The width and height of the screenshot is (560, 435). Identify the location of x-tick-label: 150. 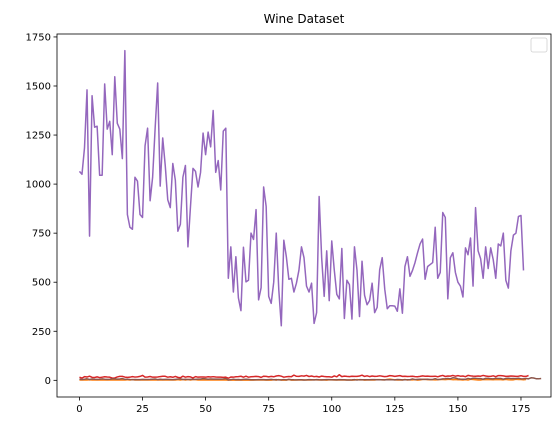
(457, 409).